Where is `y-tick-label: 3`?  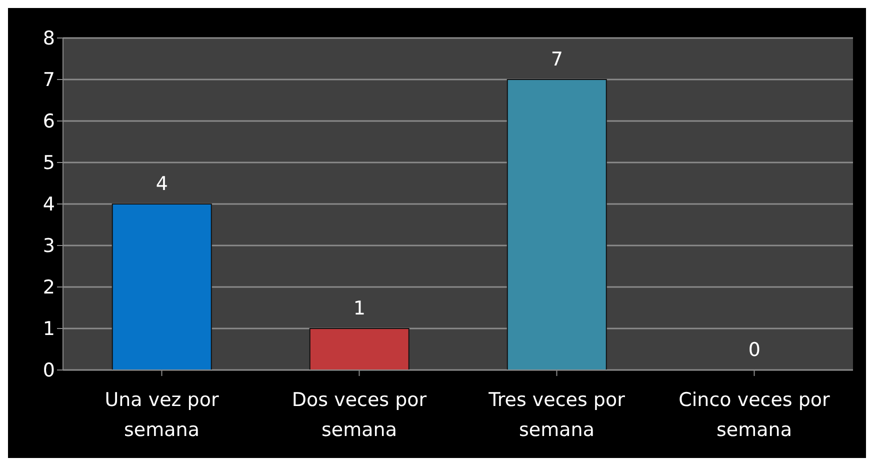
y-tick-label: 3 is located at coordinates (48, 246).